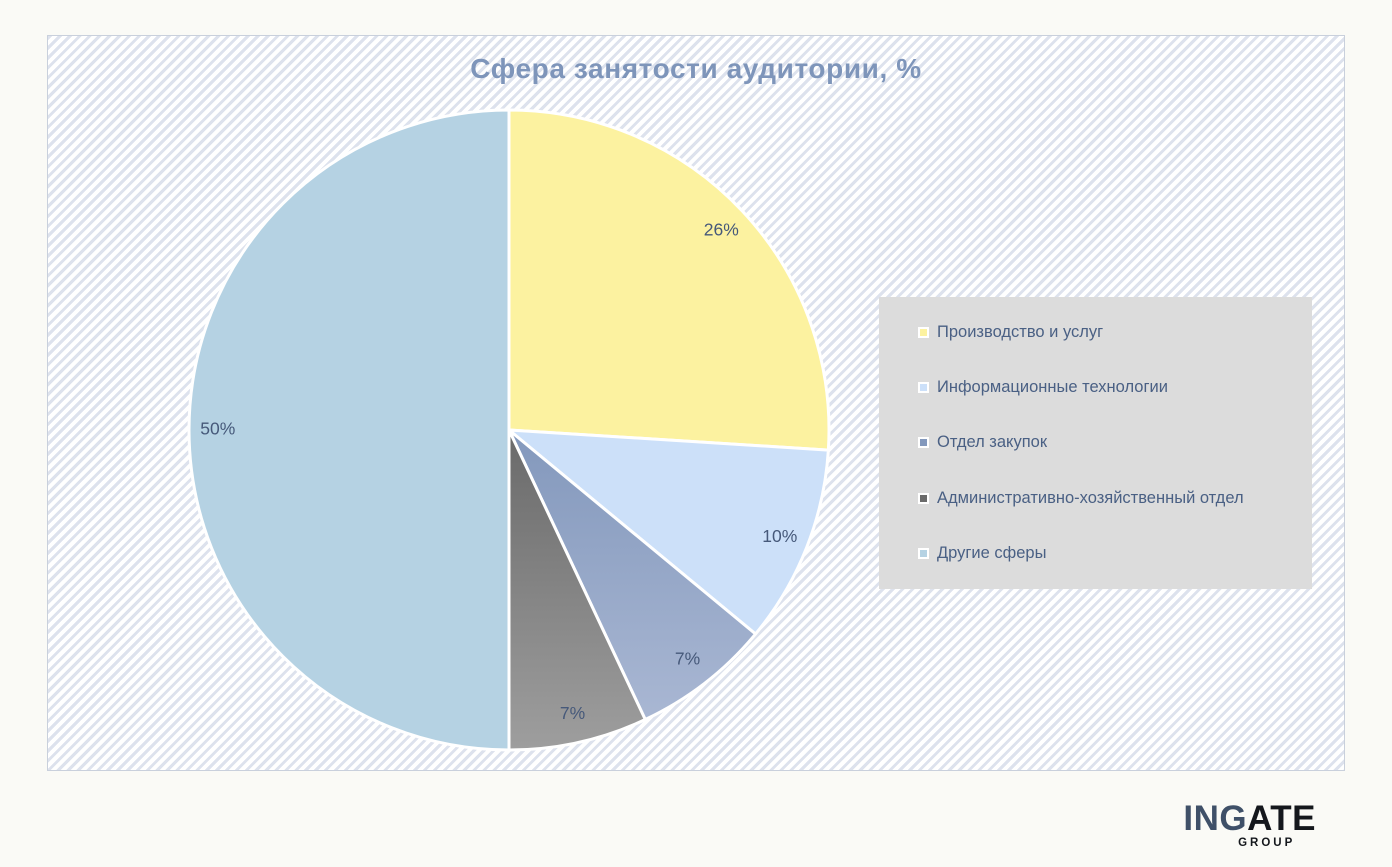  I want to click on ingate-logo: INGATE GROUP, so click(1249, 825).